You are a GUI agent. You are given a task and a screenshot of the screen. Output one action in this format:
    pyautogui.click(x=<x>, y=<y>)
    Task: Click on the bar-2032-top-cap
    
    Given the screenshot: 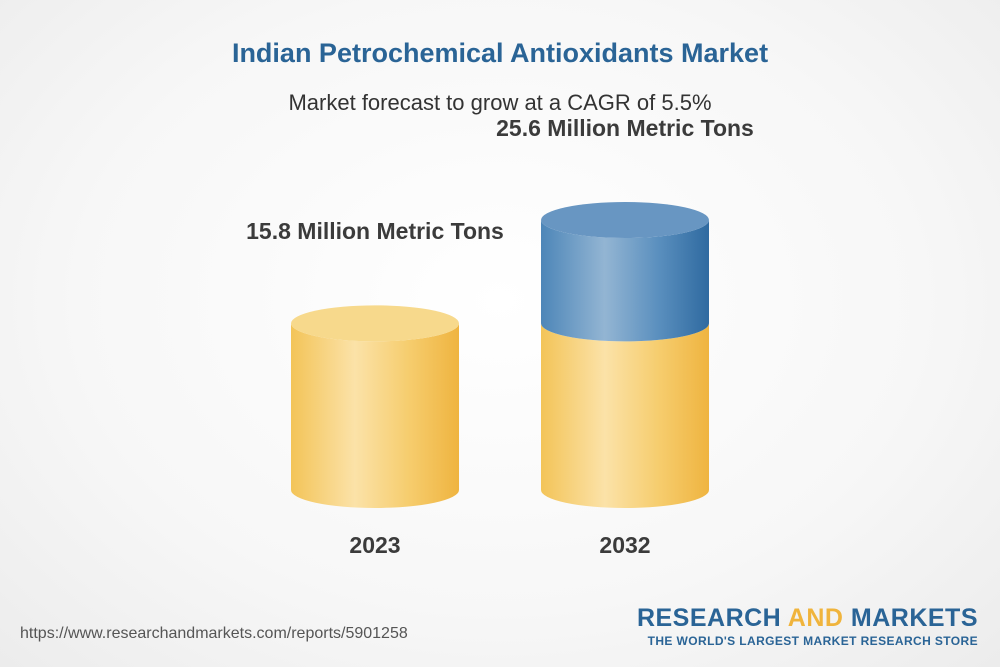 What is the action you would take?
    pyautogui.click(x=625, y=220)
    